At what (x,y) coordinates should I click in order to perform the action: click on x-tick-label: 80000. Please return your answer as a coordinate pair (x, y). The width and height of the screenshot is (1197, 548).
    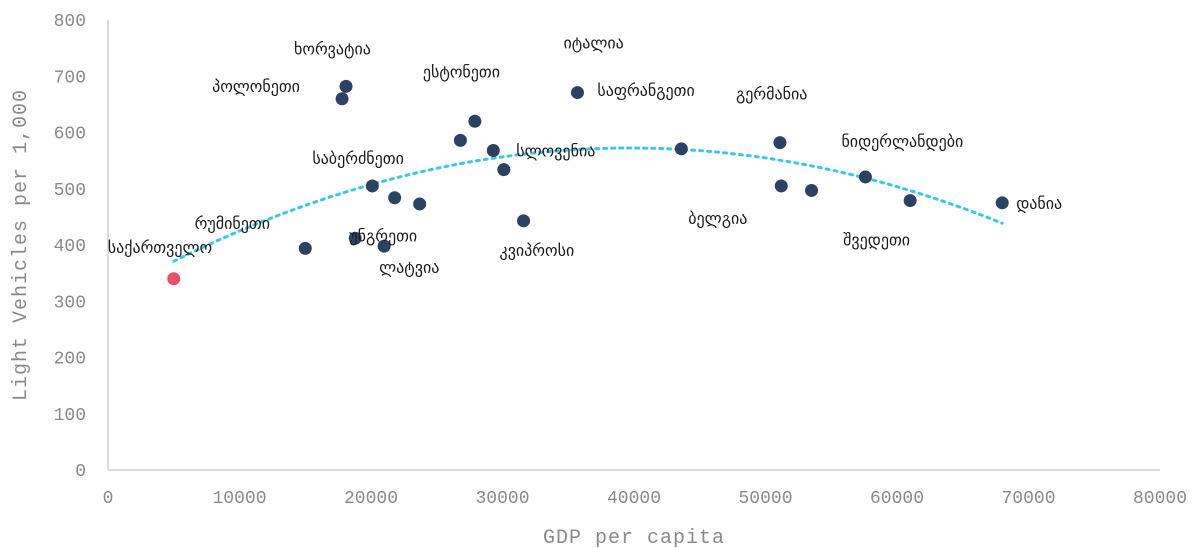
    Looking at the image, I should click on (1160, 499).